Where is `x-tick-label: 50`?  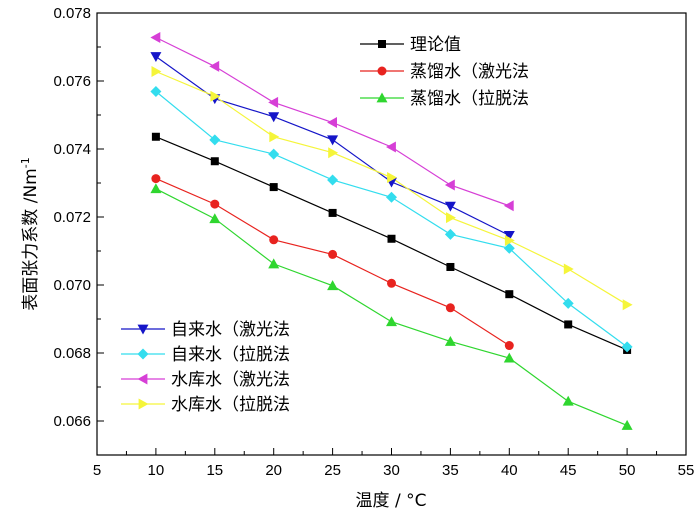 x-tick-label: 50 is located at coordinates (627, 470).